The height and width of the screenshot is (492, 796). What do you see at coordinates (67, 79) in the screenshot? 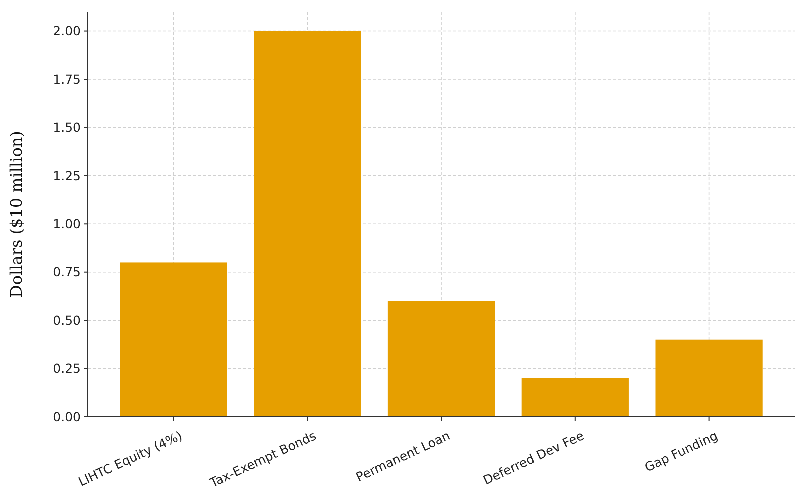
I see `y-tick-label: 1.75` at bounding box center [67, 79].